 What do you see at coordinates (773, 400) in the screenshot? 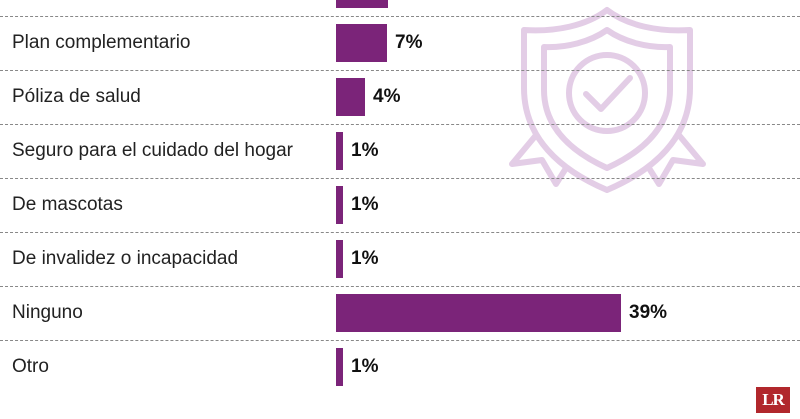
I see `lr-logo: LR` at bounding box center [773, 400].